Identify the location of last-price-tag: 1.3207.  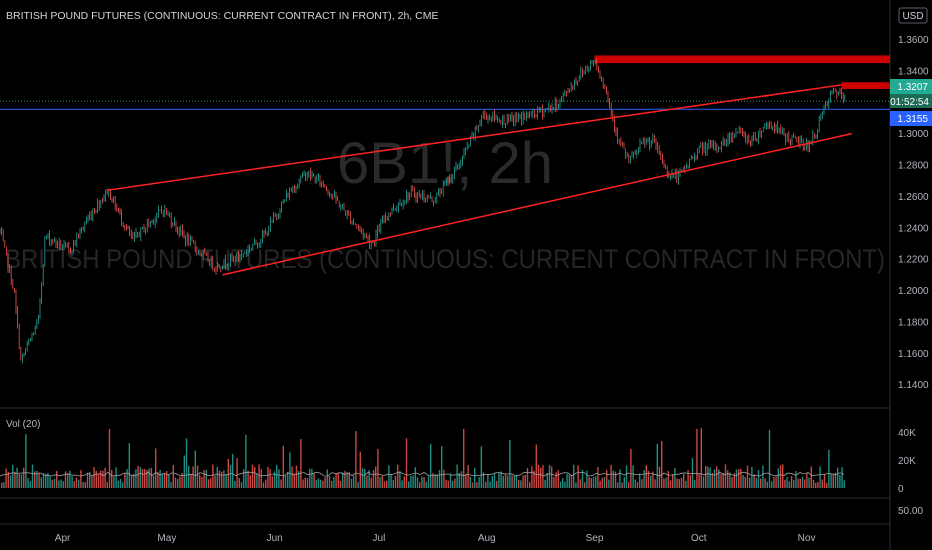
(911, 86).